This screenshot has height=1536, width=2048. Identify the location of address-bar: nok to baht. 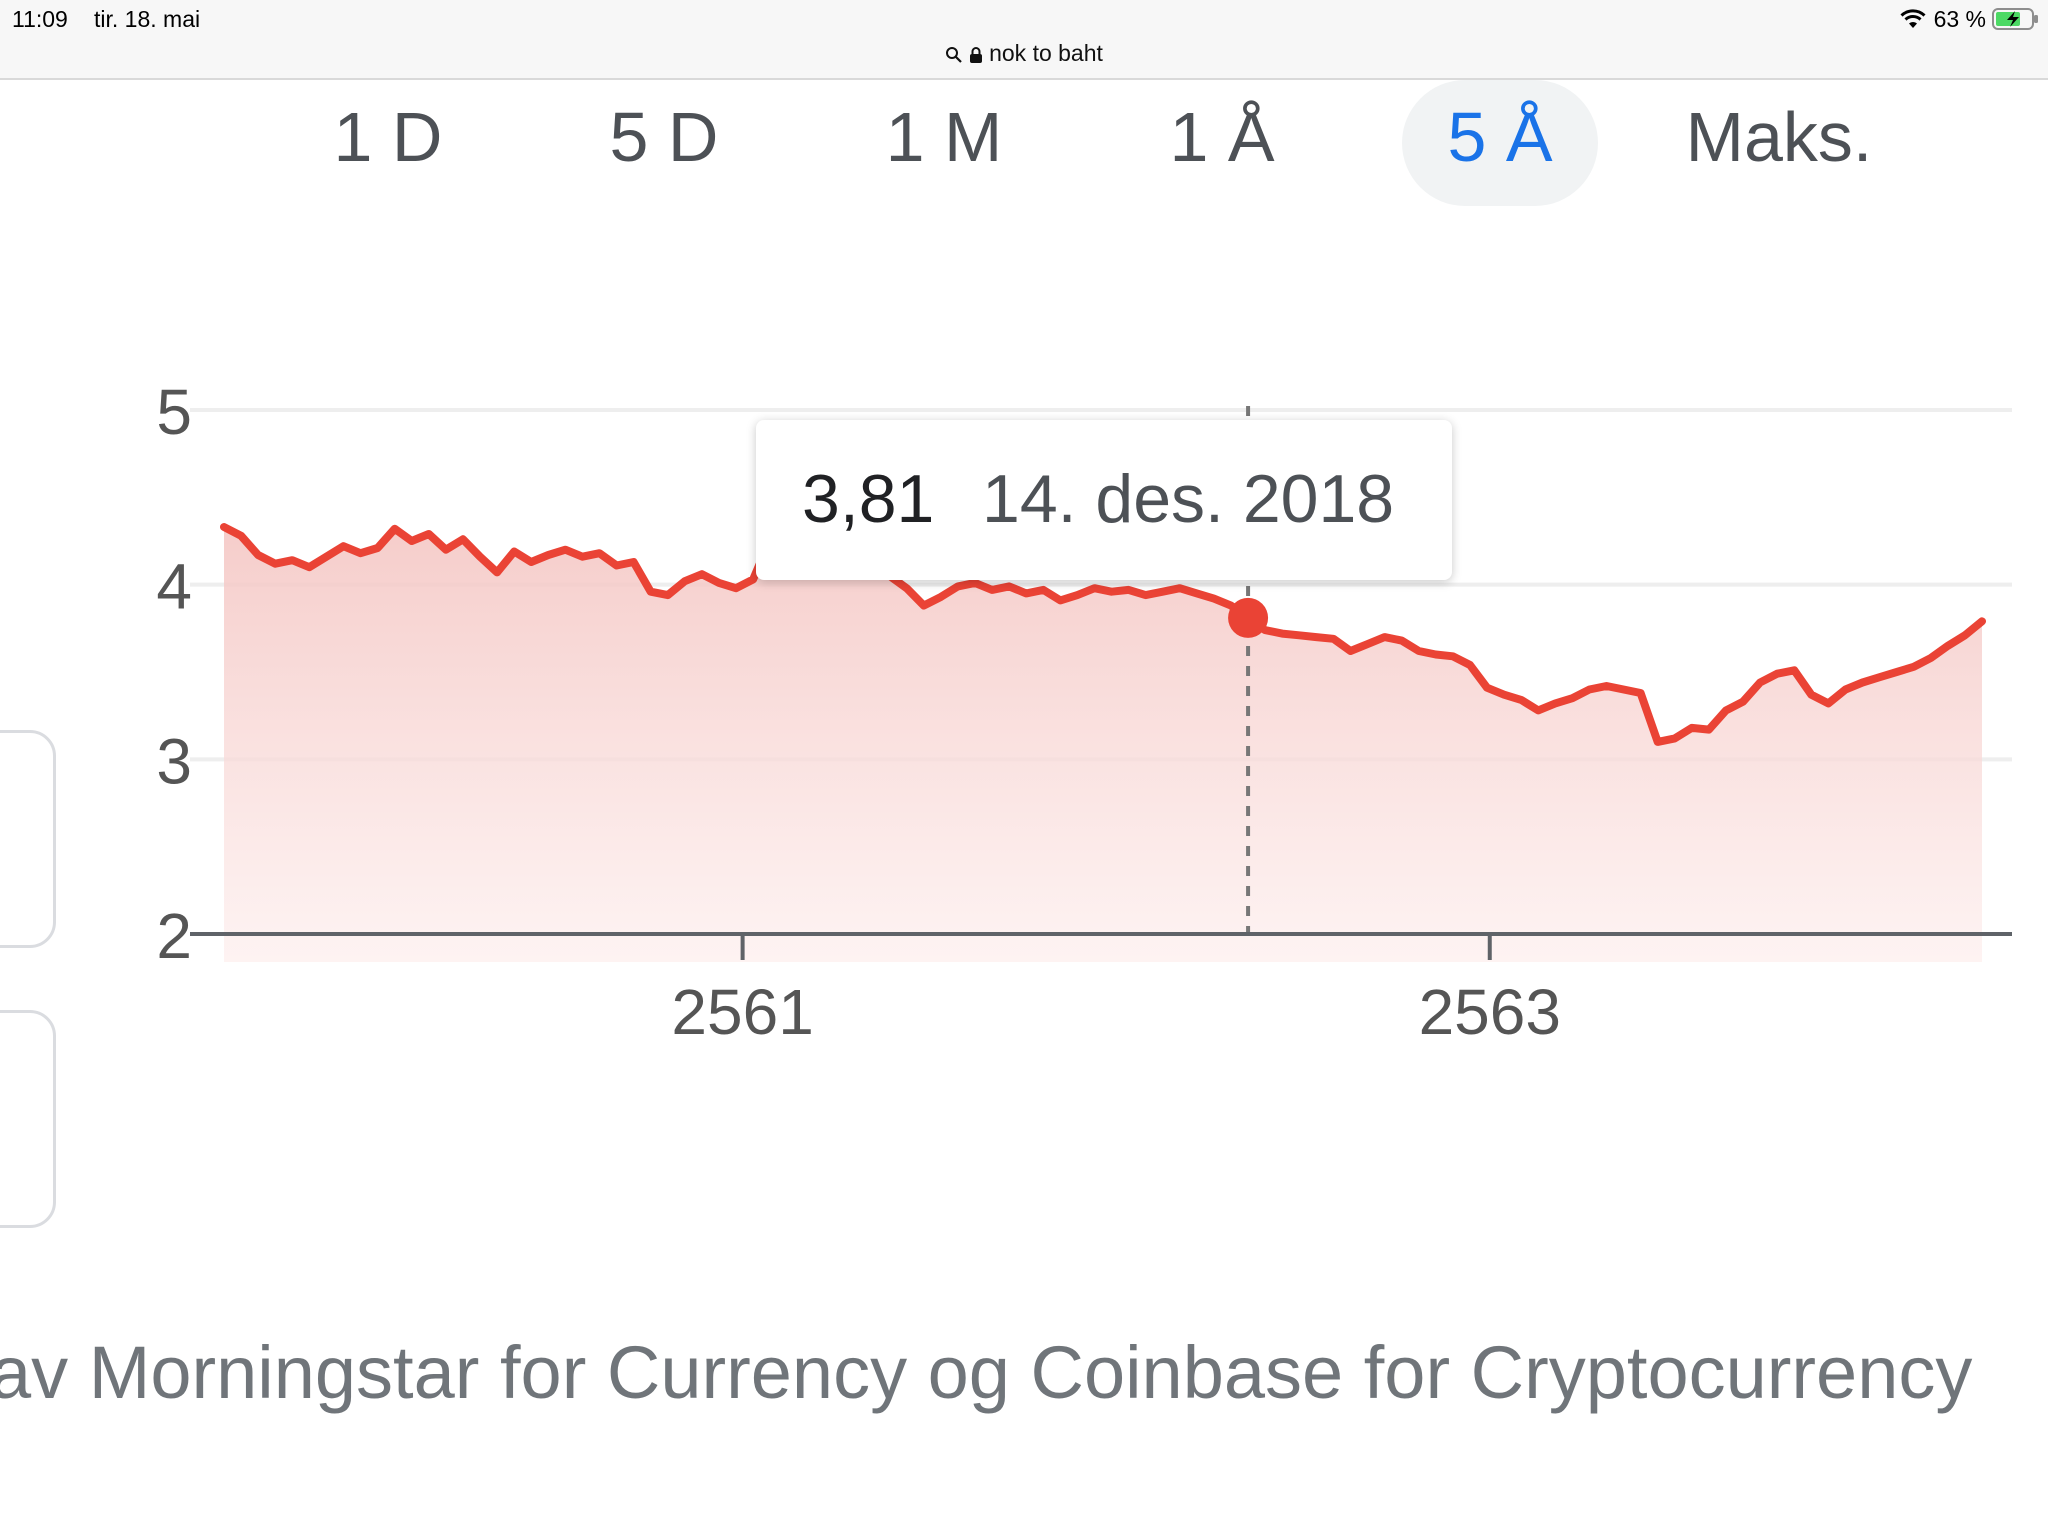
(1024, 53).